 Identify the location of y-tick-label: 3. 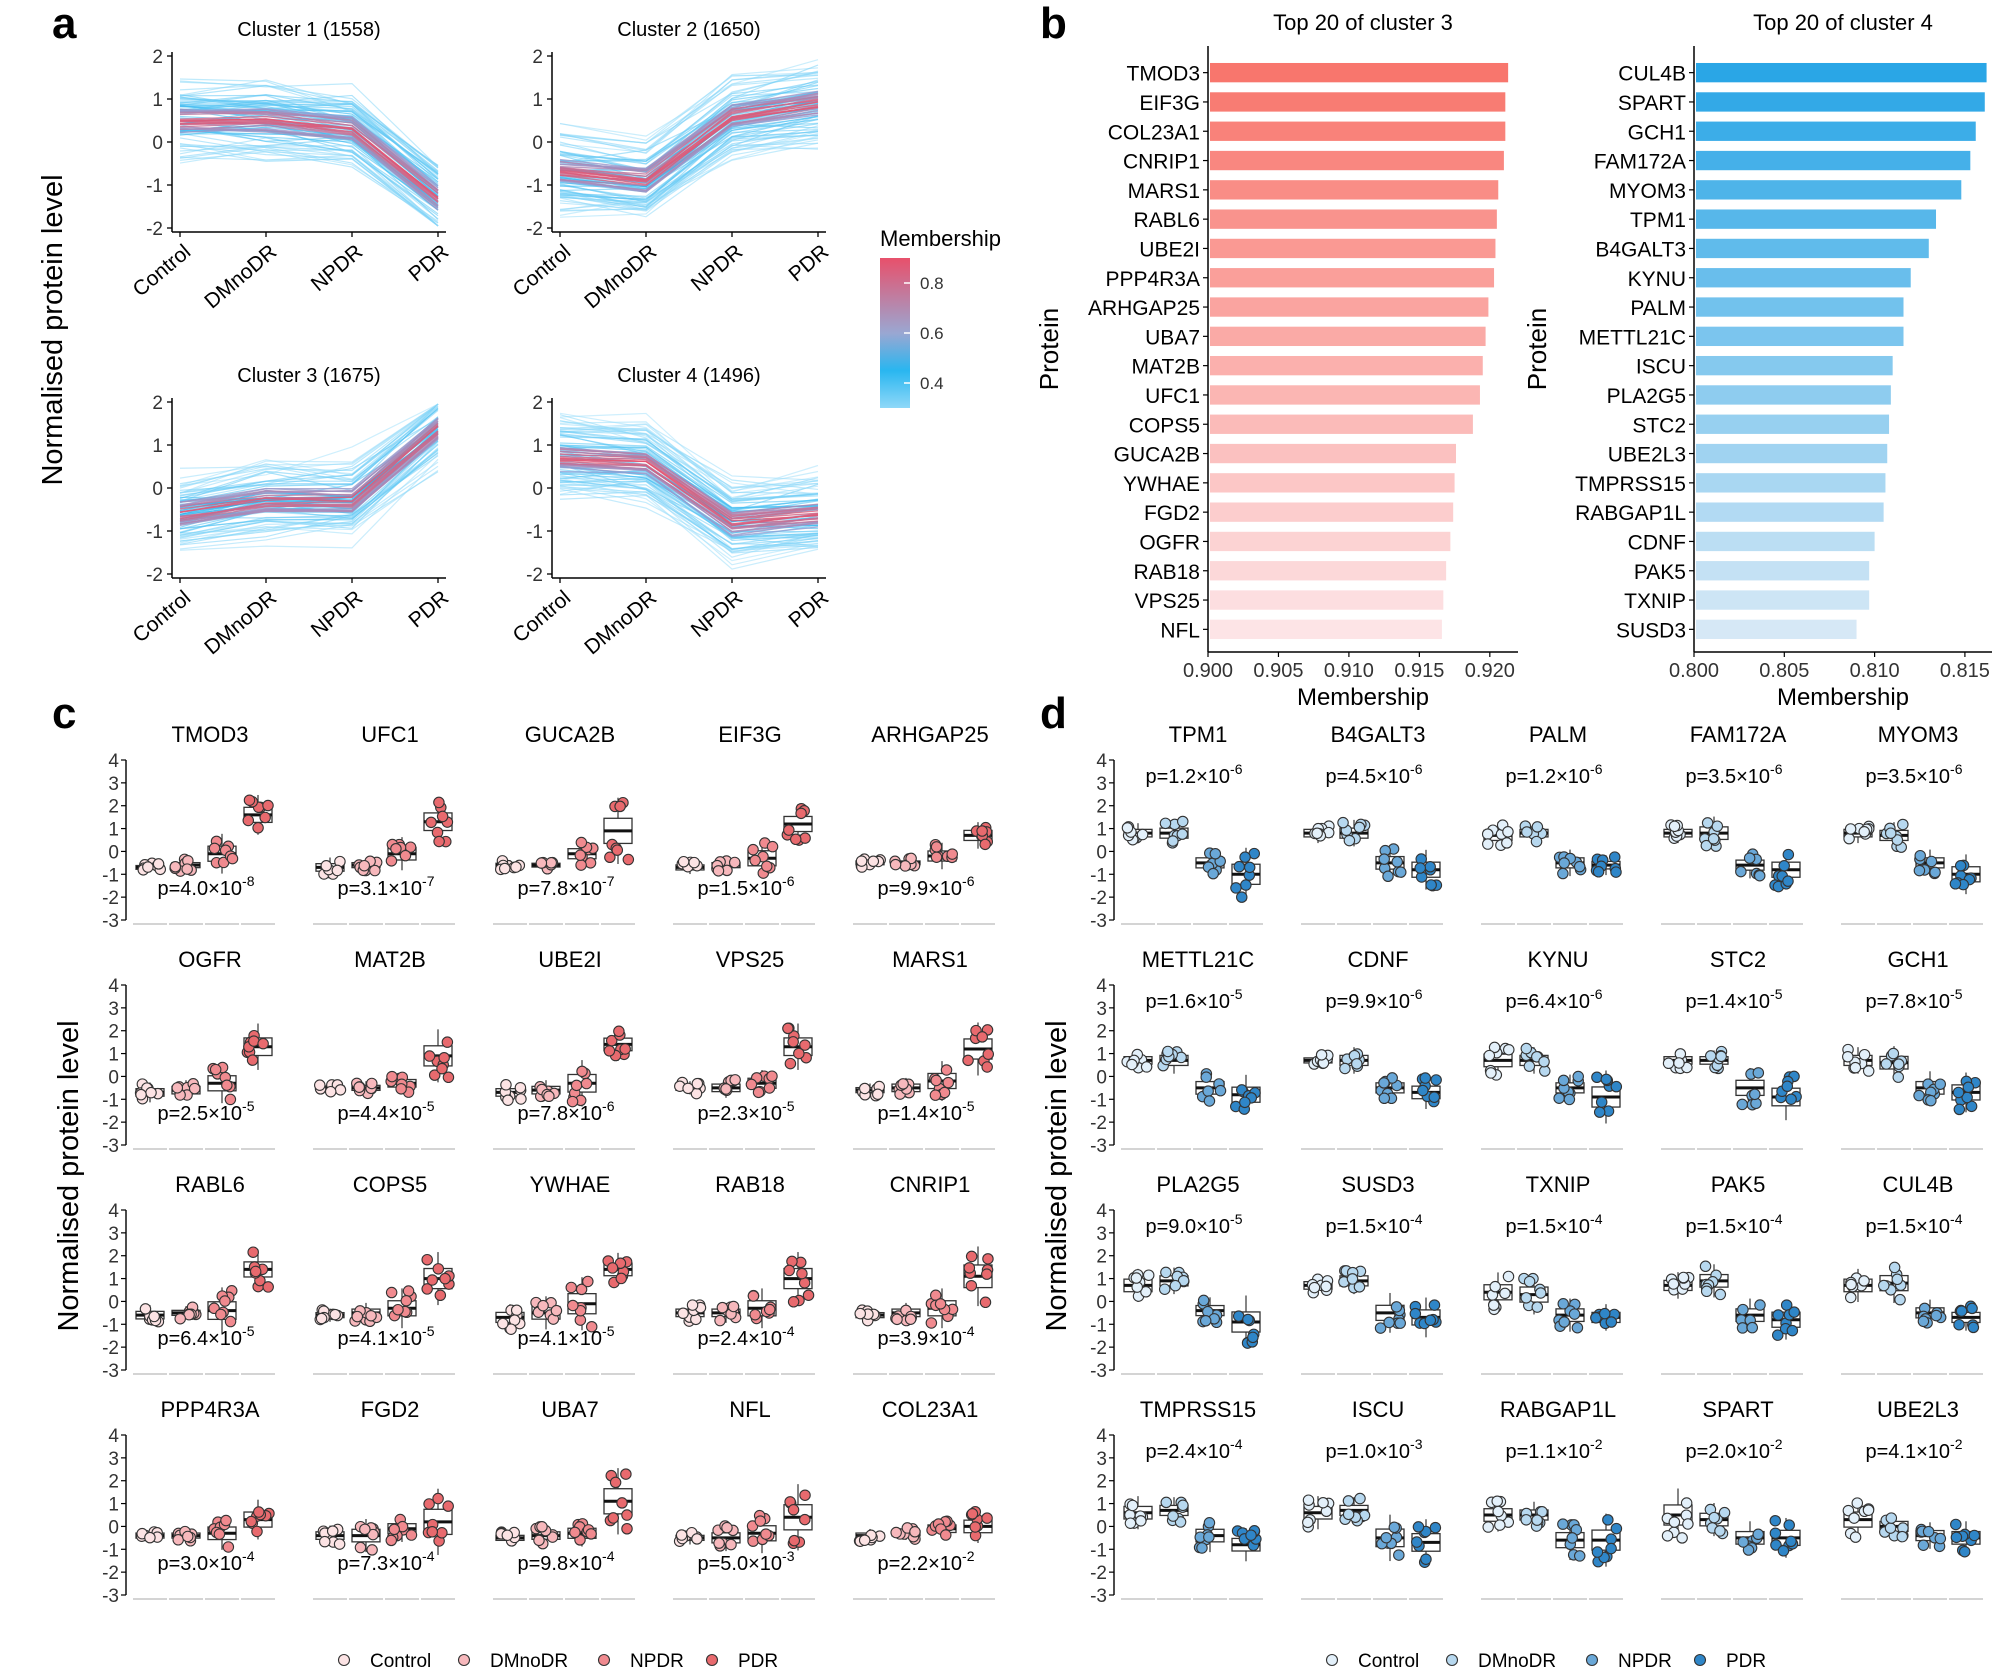
(113, 1459).